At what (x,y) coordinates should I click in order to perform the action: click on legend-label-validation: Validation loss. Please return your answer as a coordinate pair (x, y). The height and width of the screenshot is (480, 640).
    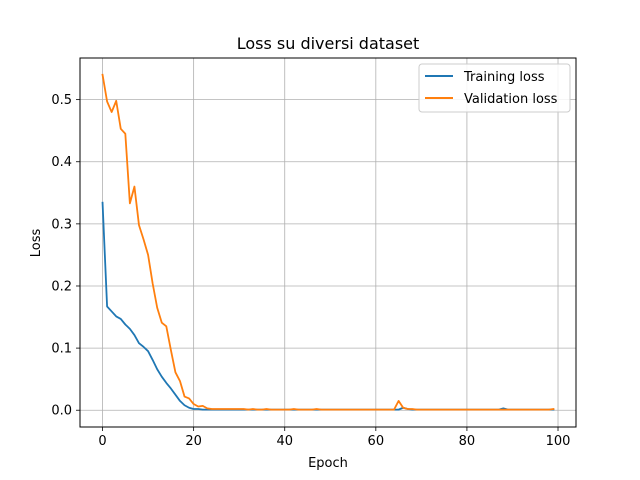
    Looking at the image, I should click on (511, 99).